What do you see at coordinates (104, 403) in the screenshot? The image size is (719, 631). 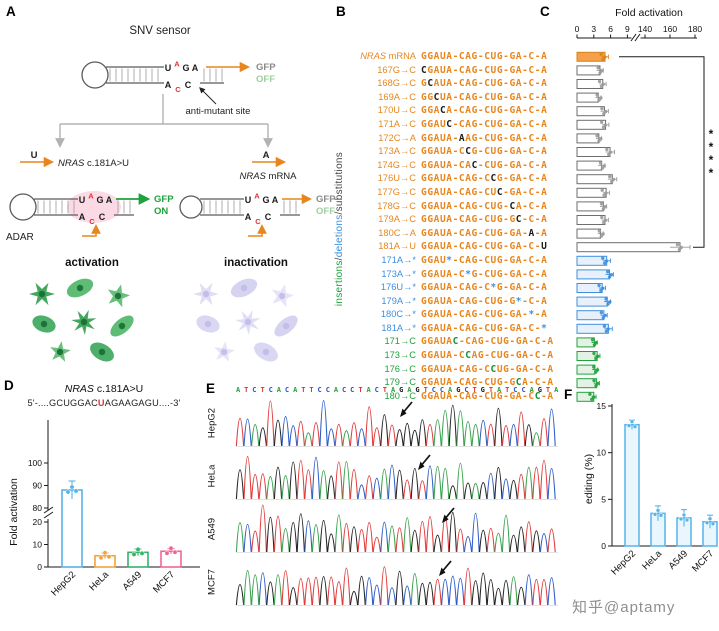 I see `target-sequence: 5'-....GCUGGACUAGAAGAGU....-3'` at bounding box center [104, 403].